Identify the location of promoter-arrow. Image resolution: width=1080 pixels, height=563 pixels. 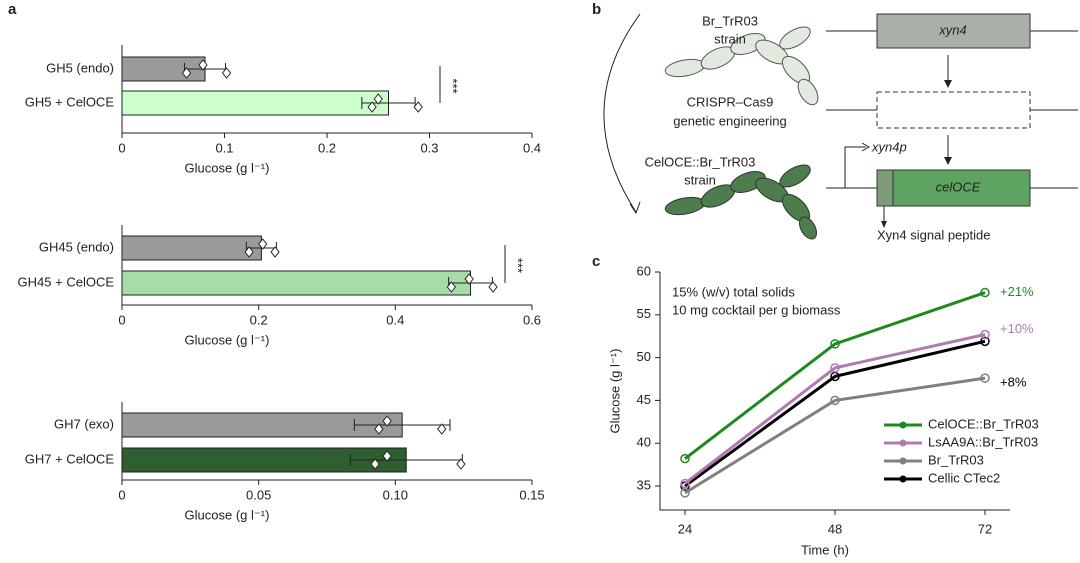
(855, 167).